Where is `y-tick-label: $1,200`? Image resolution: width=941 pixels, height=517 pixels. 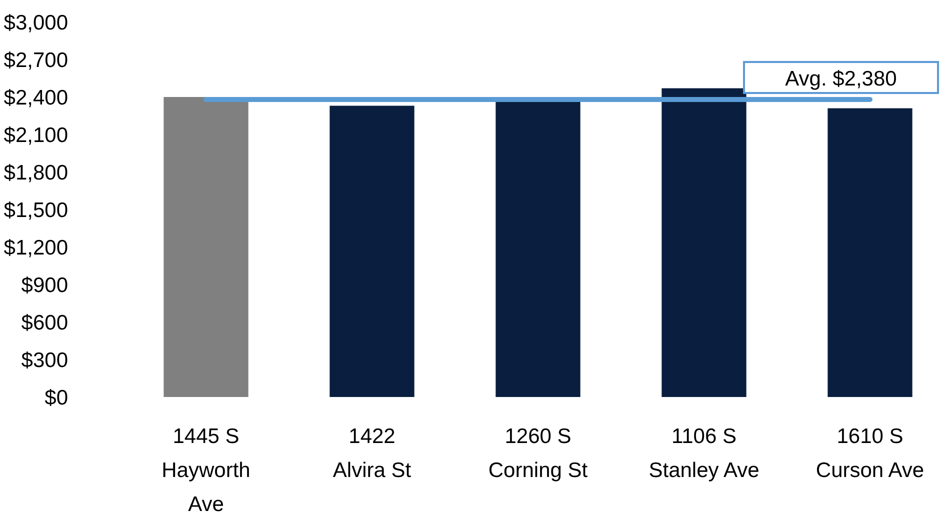 y-tick-label: $1,200 is located at coordinates (36, 248).